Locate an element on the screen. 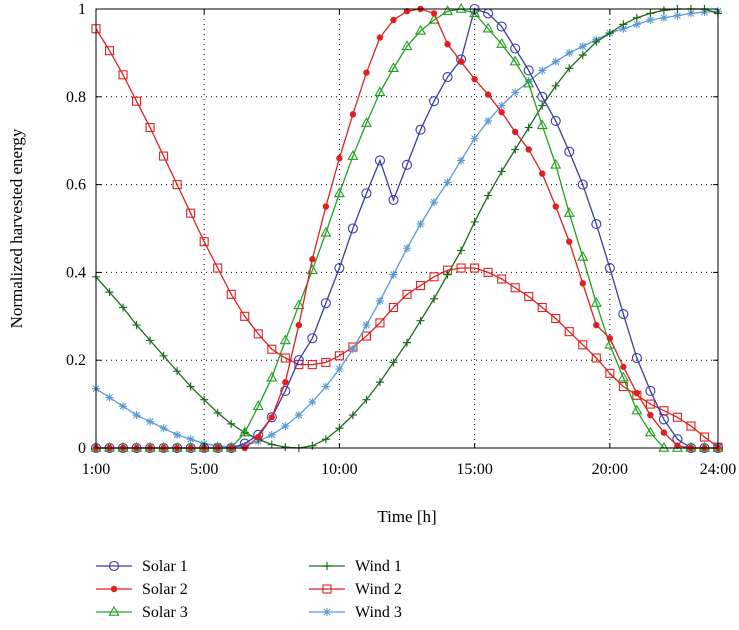 The height and width of the screenshot is (630, 739). legend-item-wind-2: Wind 2 is located at coordinates (355, 589).